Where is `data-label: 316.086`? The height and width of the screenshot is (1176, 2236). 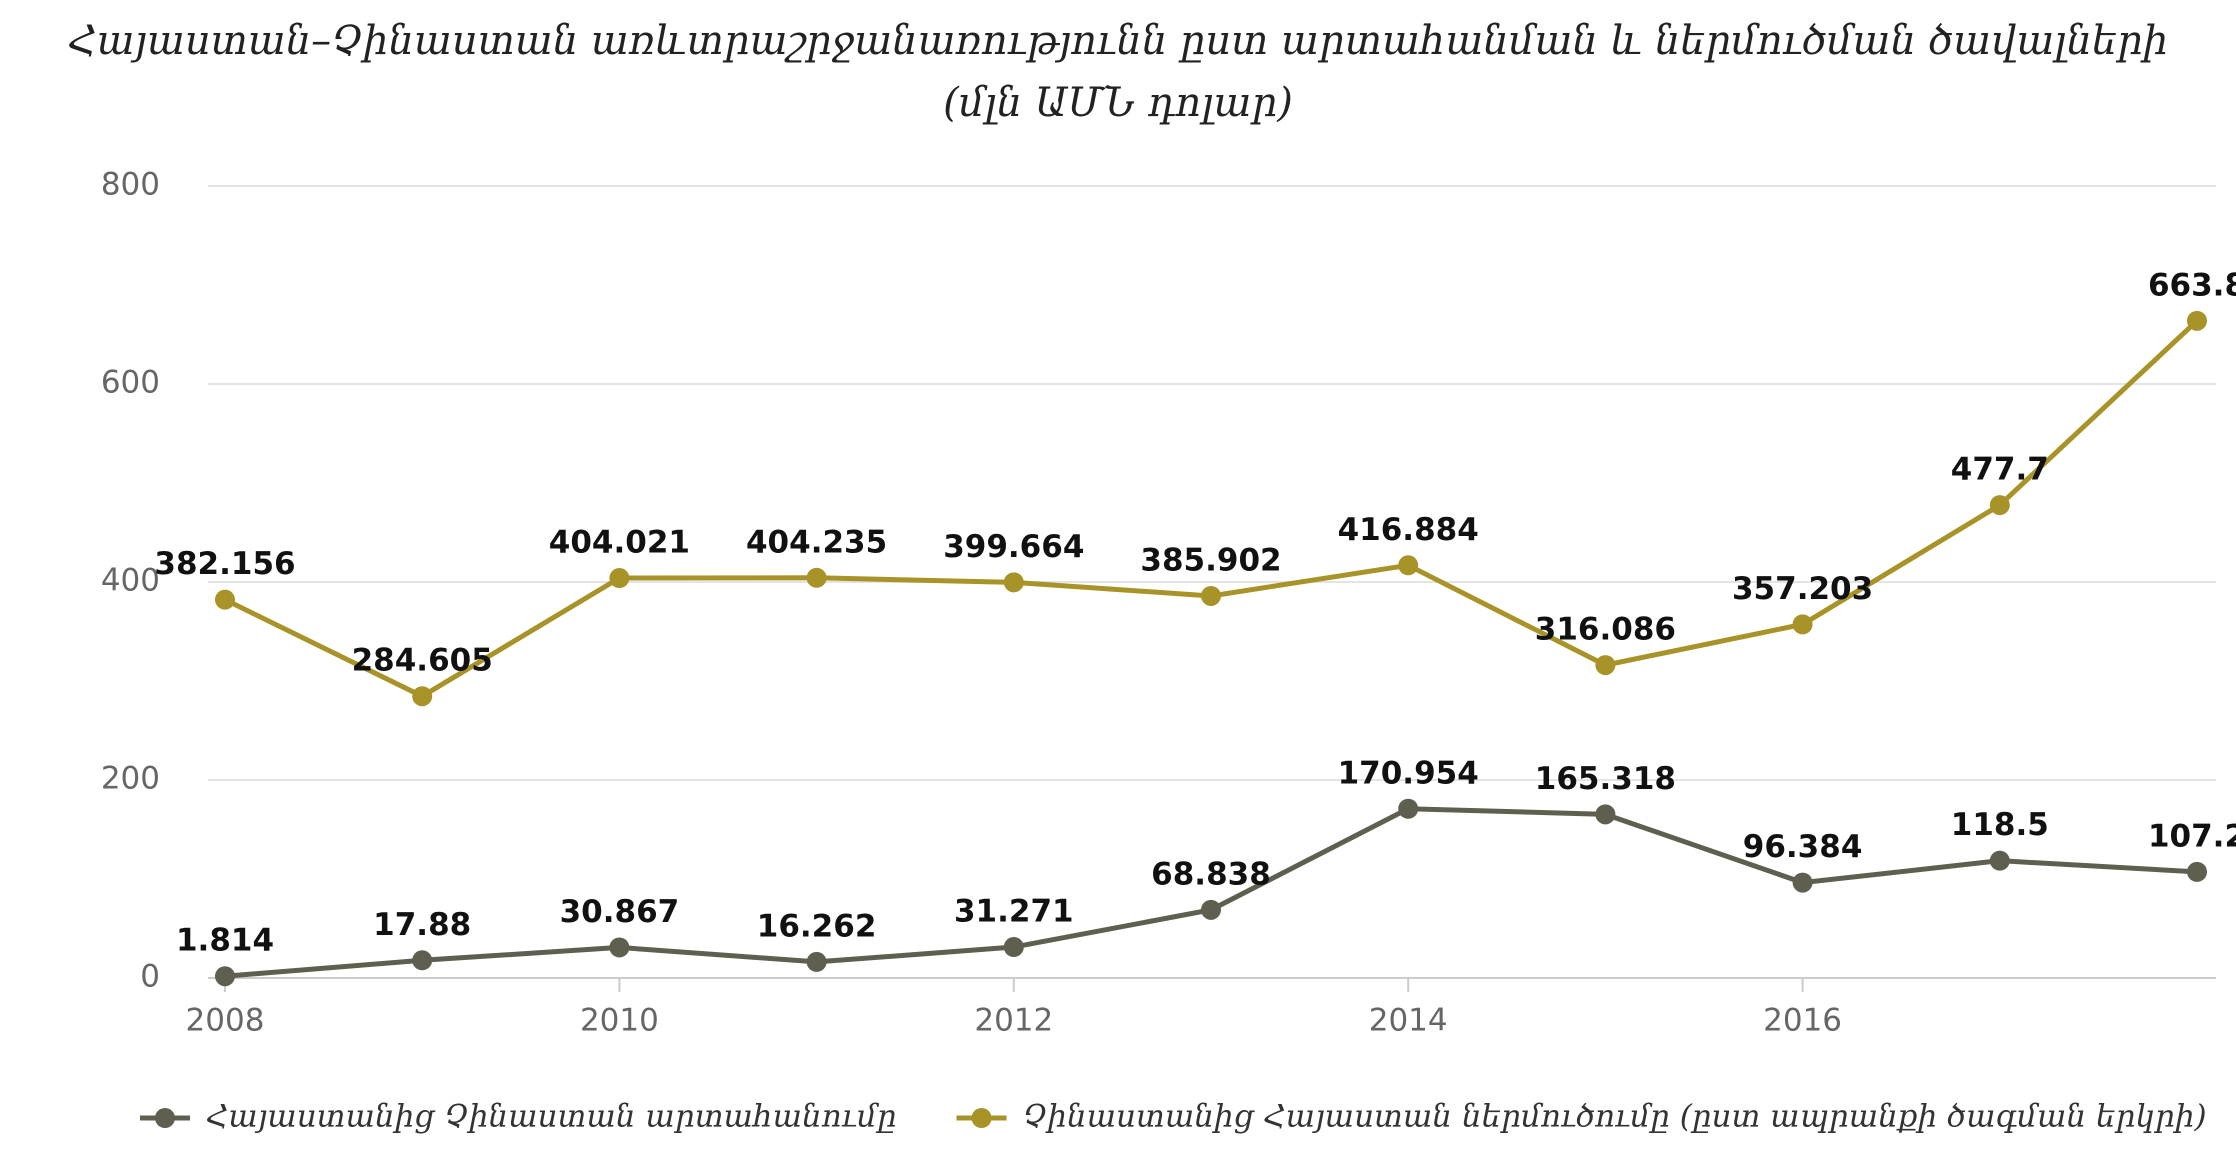
data-label: 316.086 is located at coordinates (1605, 630).